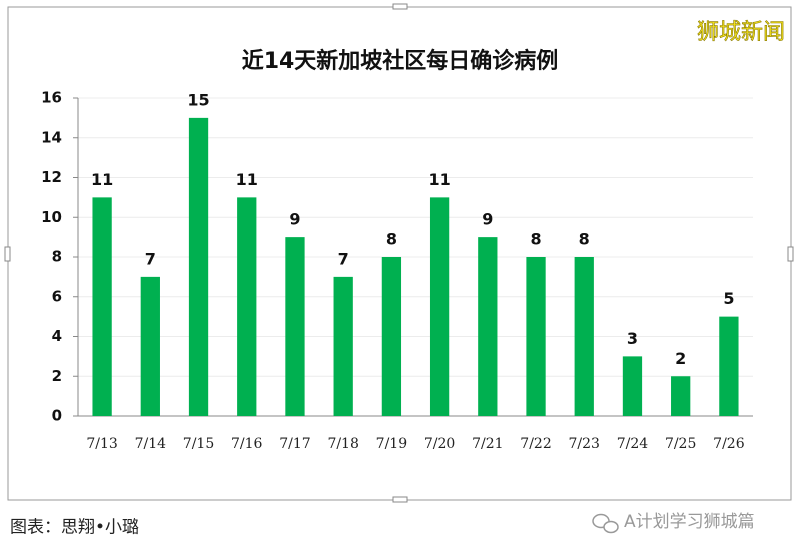 The image size is (800, 560). I want to click on y-tick-label: 0, so click(57, 416).